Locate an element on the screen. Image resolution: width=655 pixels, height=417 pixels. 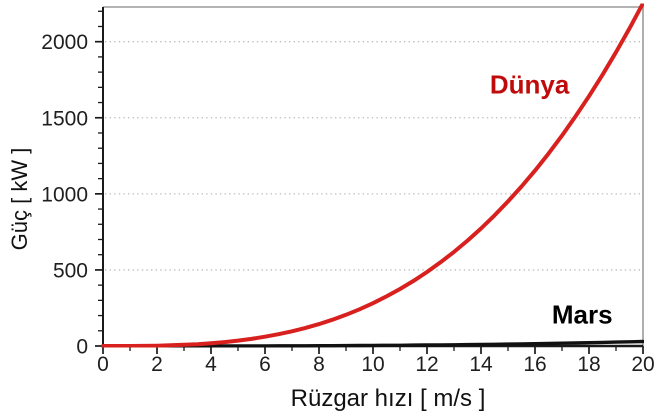
x-tick-label: 10 is located at coordinates (372, 364).